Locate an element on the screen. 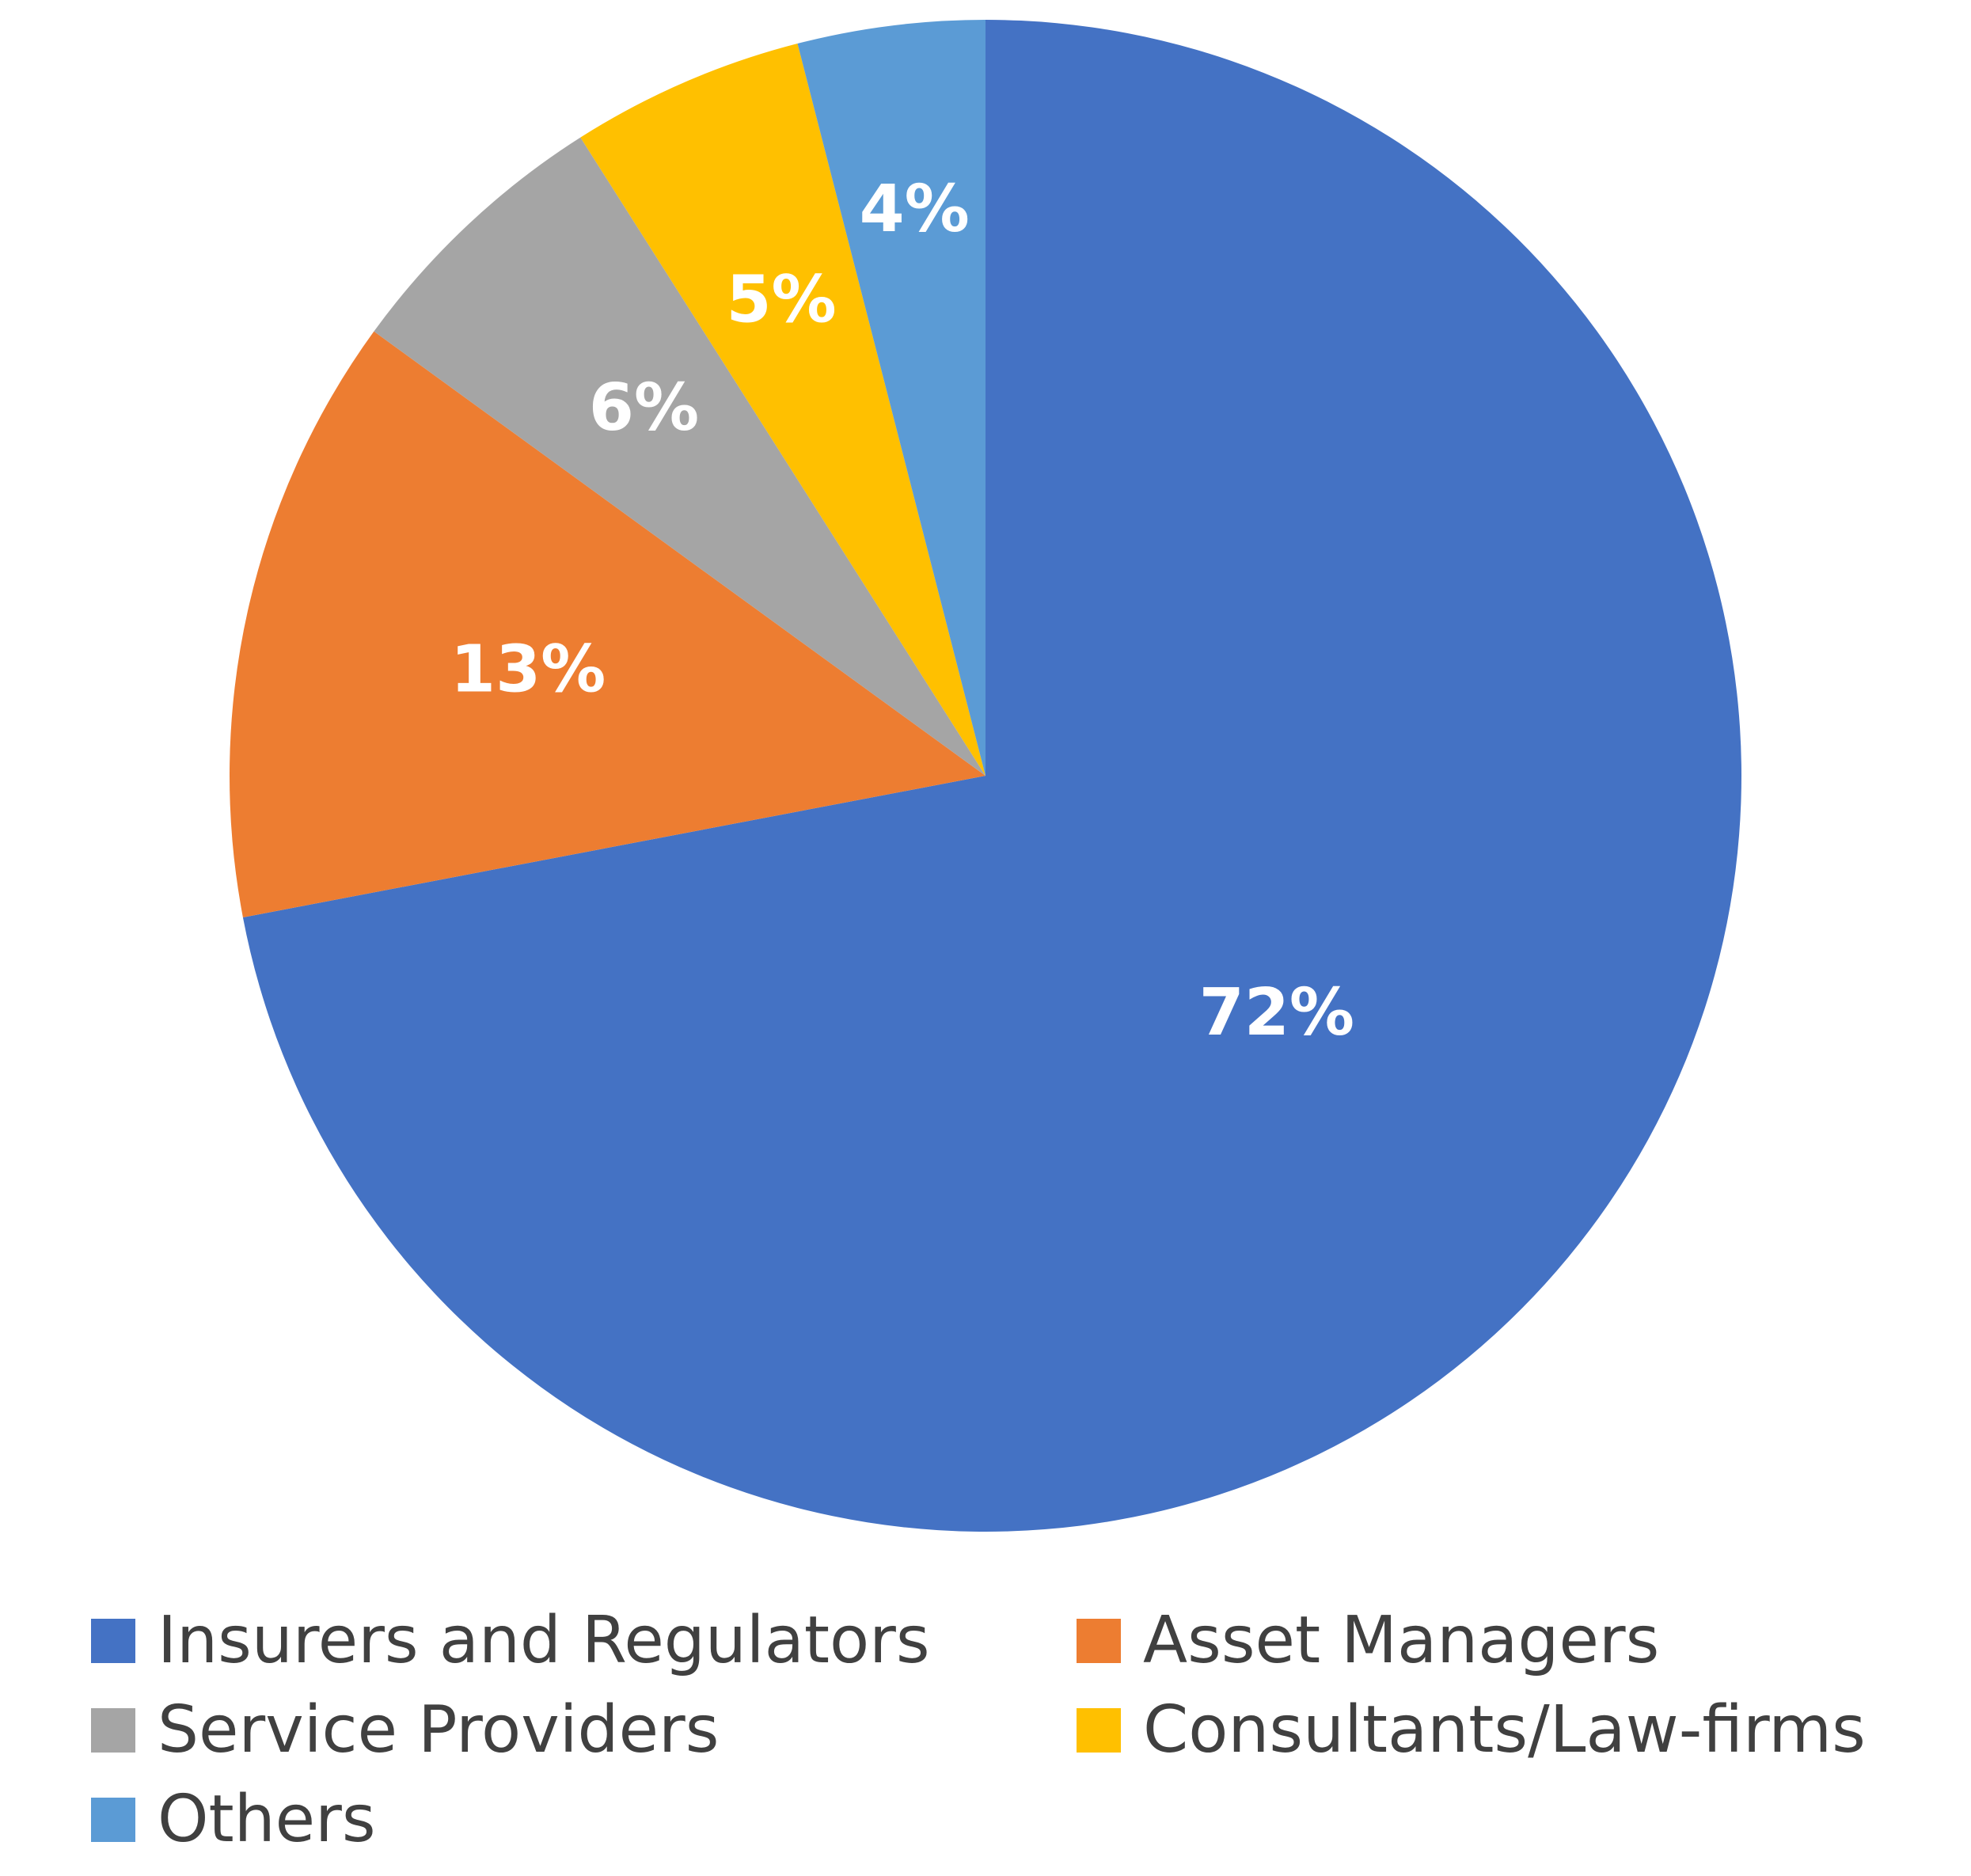  legend-item-asset-managers: Asset Managers is located at coordinates (1368, 1640).